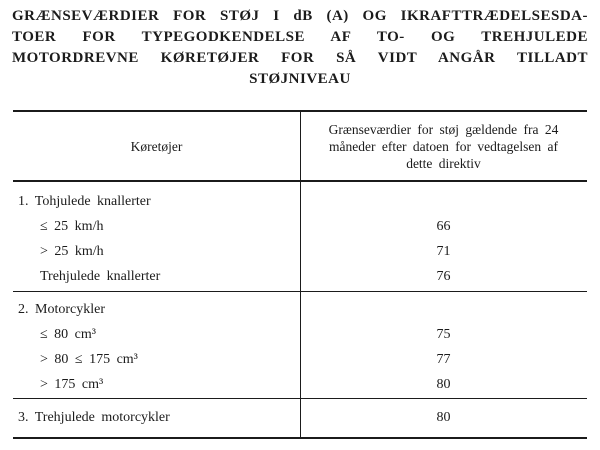 The image size is (600, 450). I want to click on table-row: ≤ 80 cm³ 75, so click(300, 334).